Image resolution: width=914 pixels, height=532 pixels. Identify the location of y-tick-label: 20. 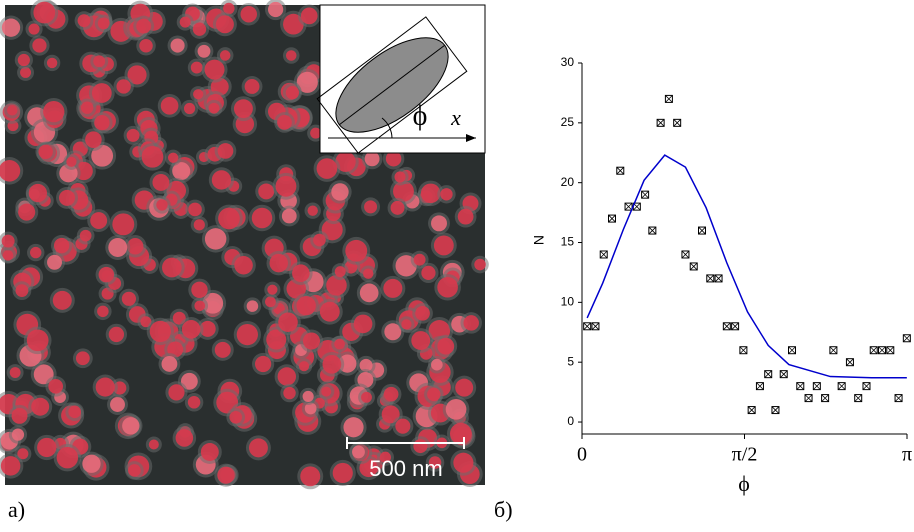
(568, 182).